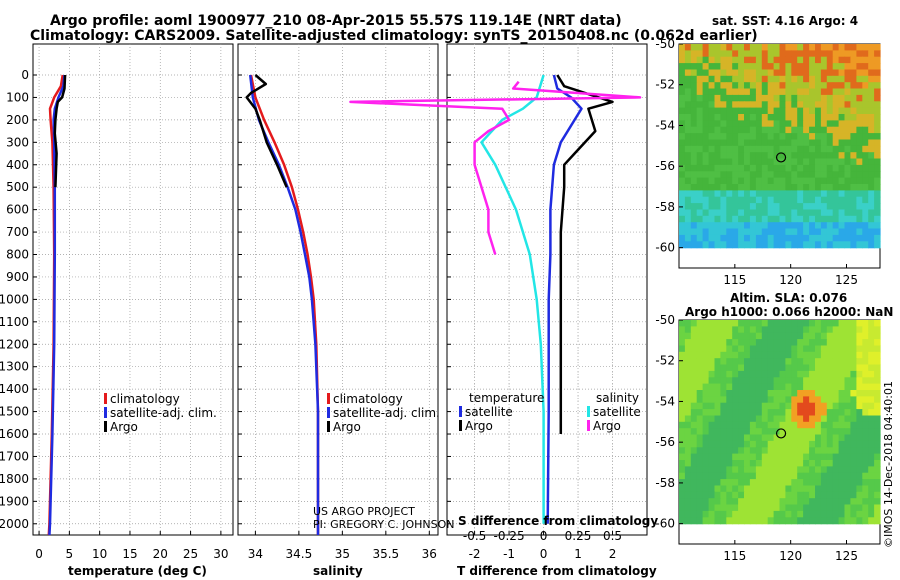 This screenshot has width=900, height=580. I want to click on salinity-legend-item: satellite-adj. clim., so click(386, 413).